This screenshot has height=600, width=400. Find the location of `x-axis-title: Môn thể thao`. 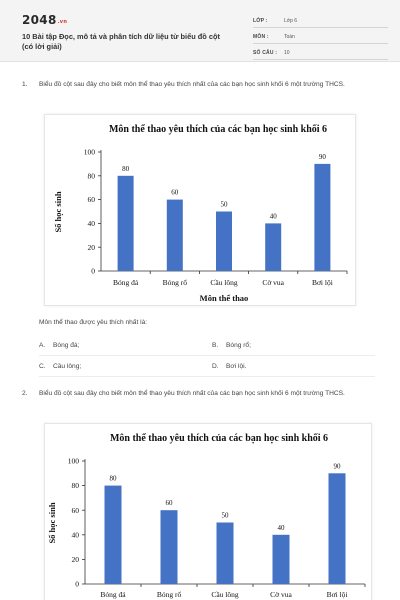

x-axis-title: Môn thể thao is located at coordinates (224, 298).